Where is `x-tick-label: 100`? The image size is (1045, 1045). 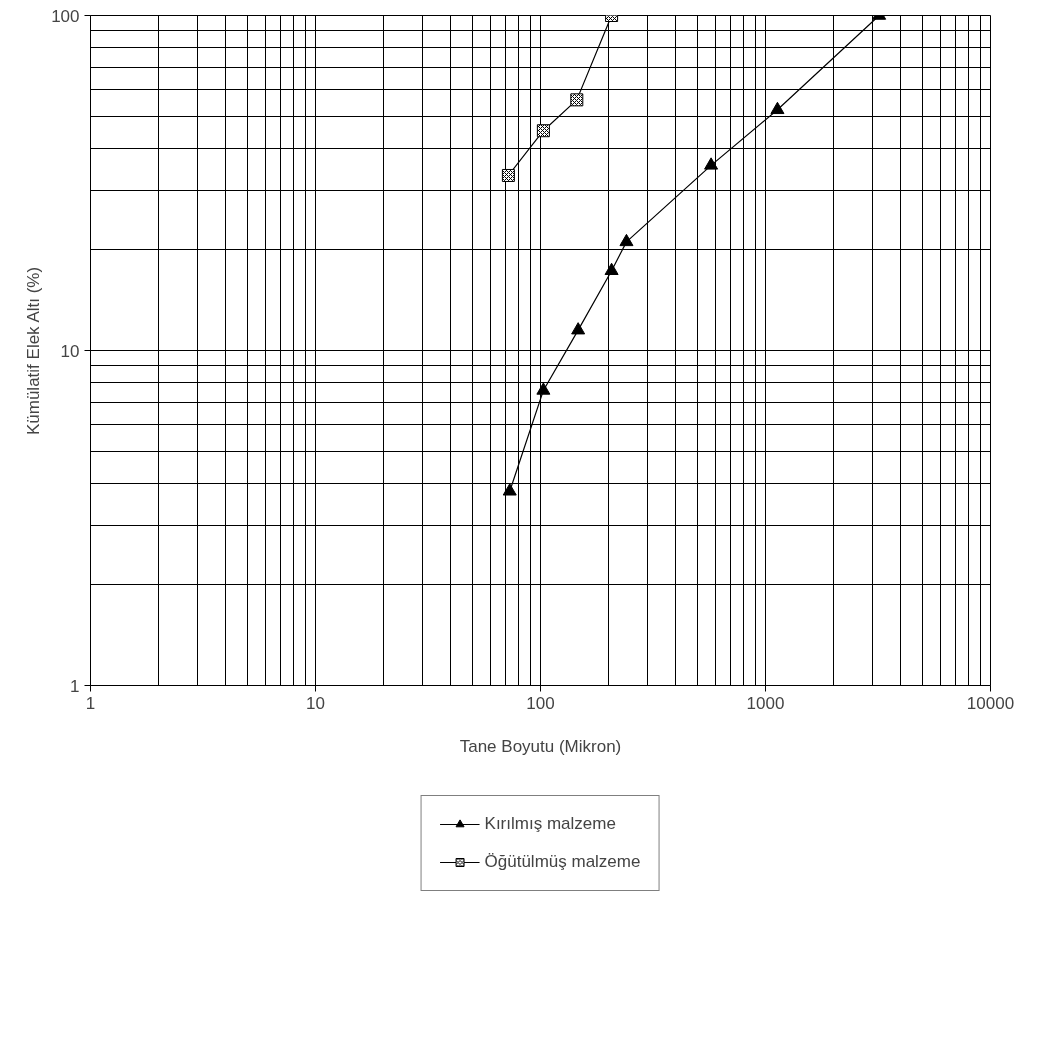 x-tick-label: 100 is located at coordinates (540, 703).